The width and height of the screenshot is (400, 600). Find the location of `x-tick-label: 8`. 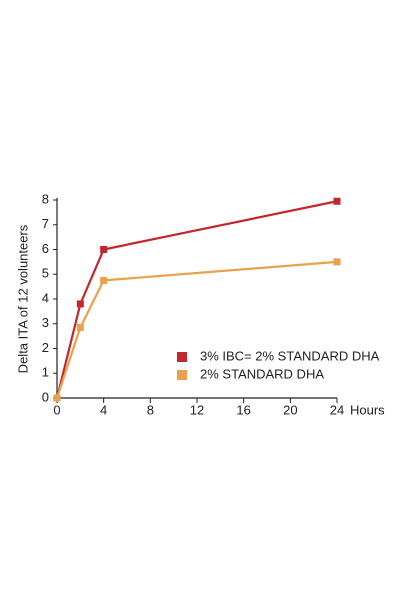

x-tick-label: 8 is located at coordinates (150, 409).